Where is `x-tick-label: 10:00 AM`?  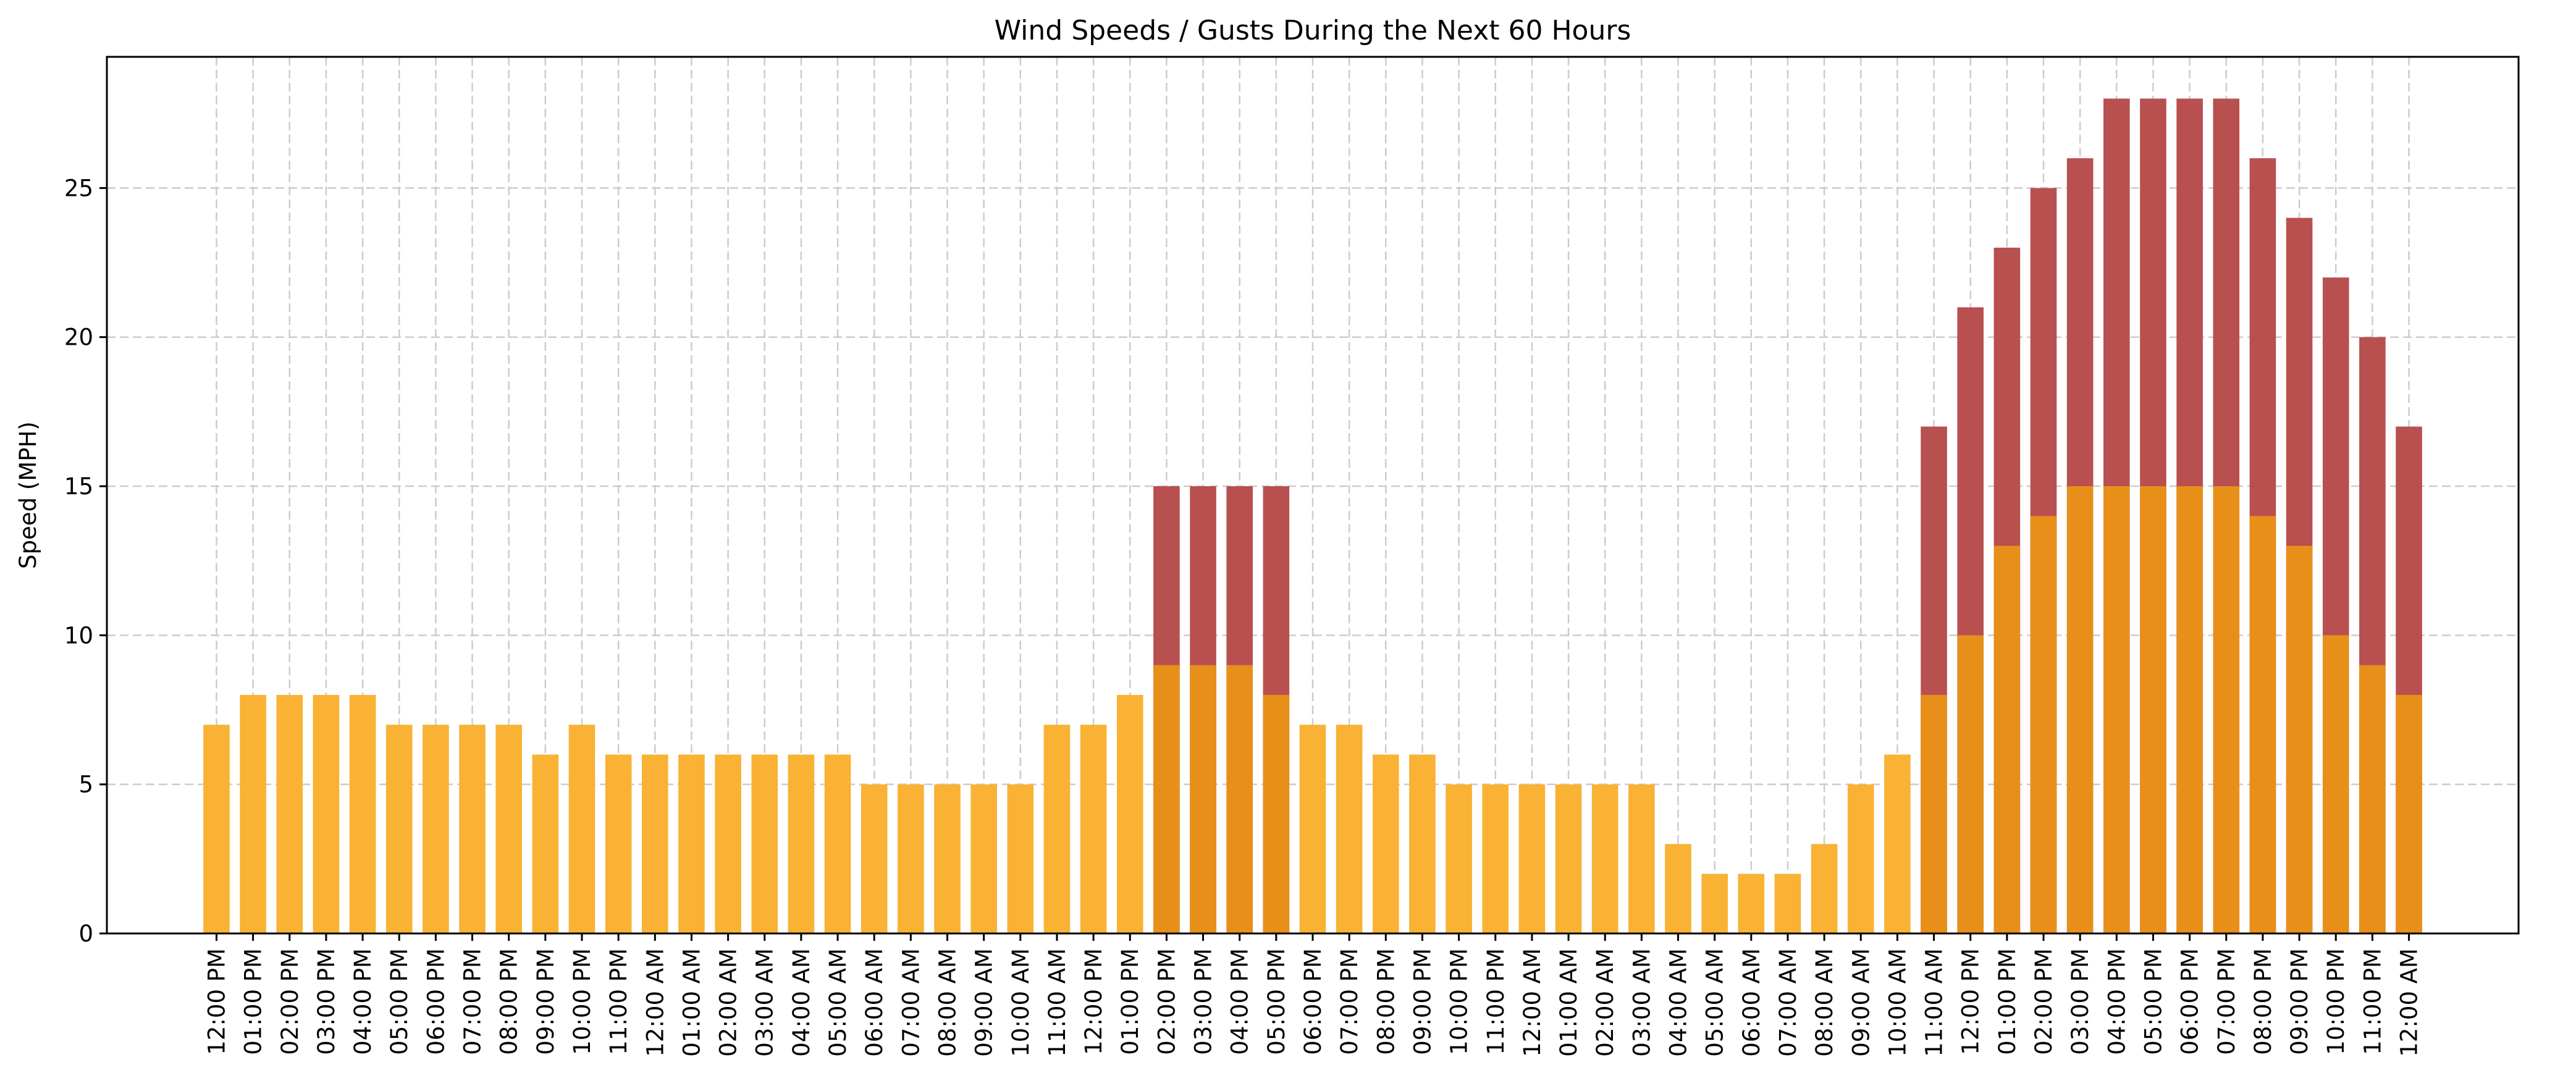 x-tick-label: 10:00 AM is located at coordinates (1021, 1002).